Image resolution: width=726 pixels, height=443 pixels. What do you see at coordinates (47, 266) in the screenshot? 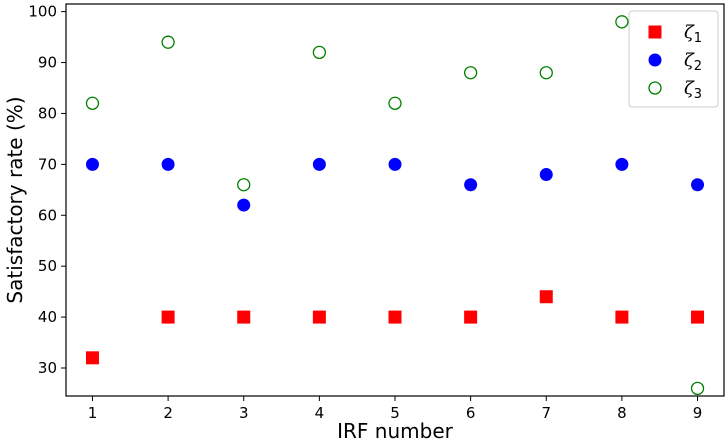
I see `y-tick-label: 50` at bounding box center [47, 266].